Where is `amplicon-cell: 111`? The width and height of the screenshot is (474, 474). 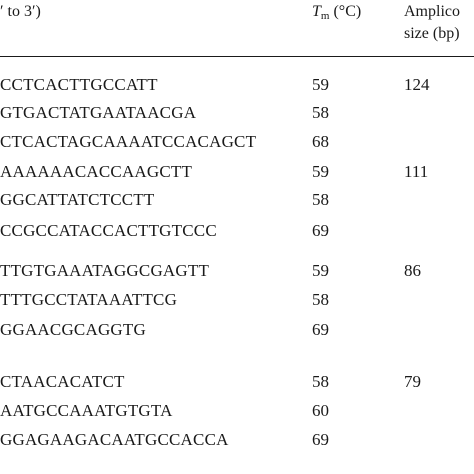 amplicon-cell: 111 is located at coordinates (416, 171).